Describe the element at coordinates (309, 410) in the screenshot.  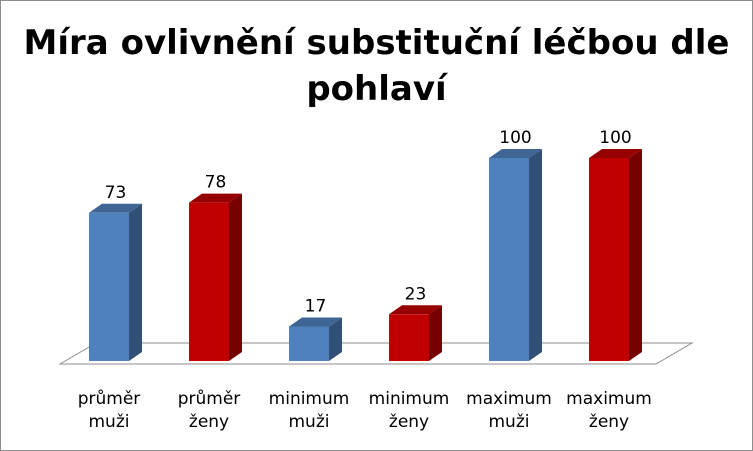
I see `x-tick-label: minimum muži` at that location.